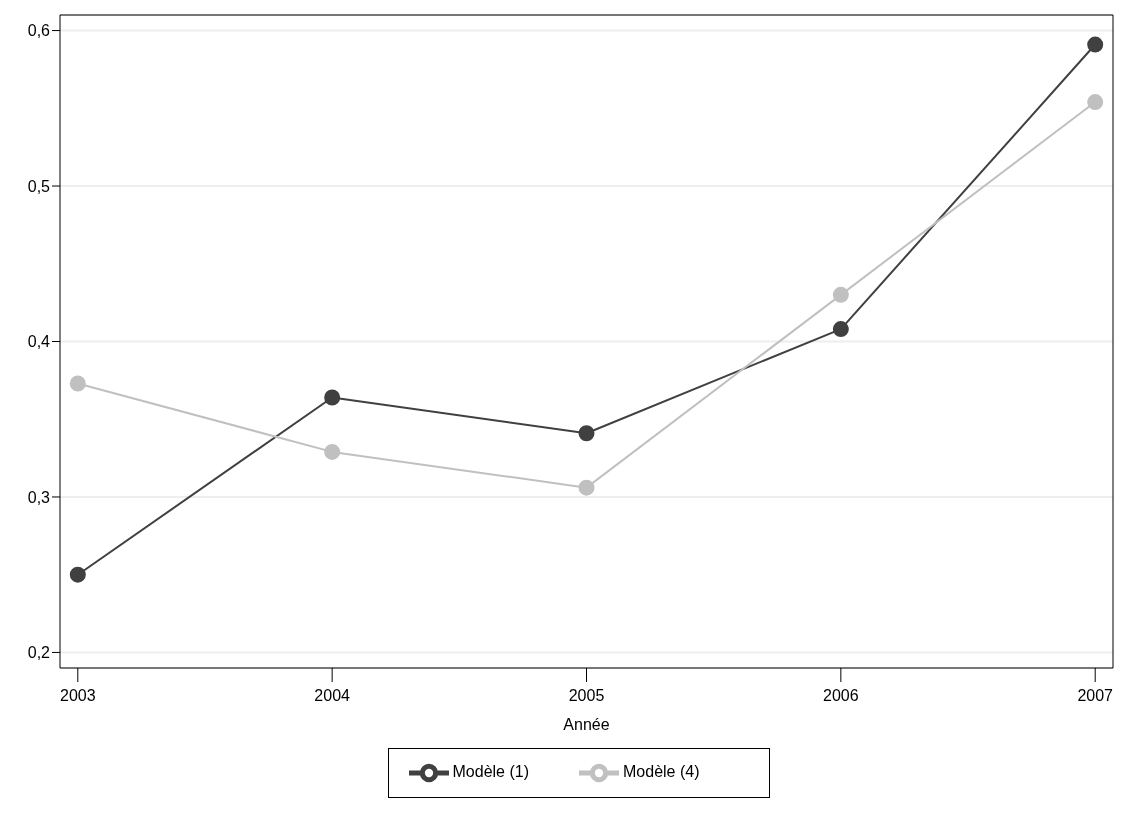 Image resolution: width=1123 pixels, height=819 pixels. I want to click on x-tick-label: 2003, so click(78, 696).